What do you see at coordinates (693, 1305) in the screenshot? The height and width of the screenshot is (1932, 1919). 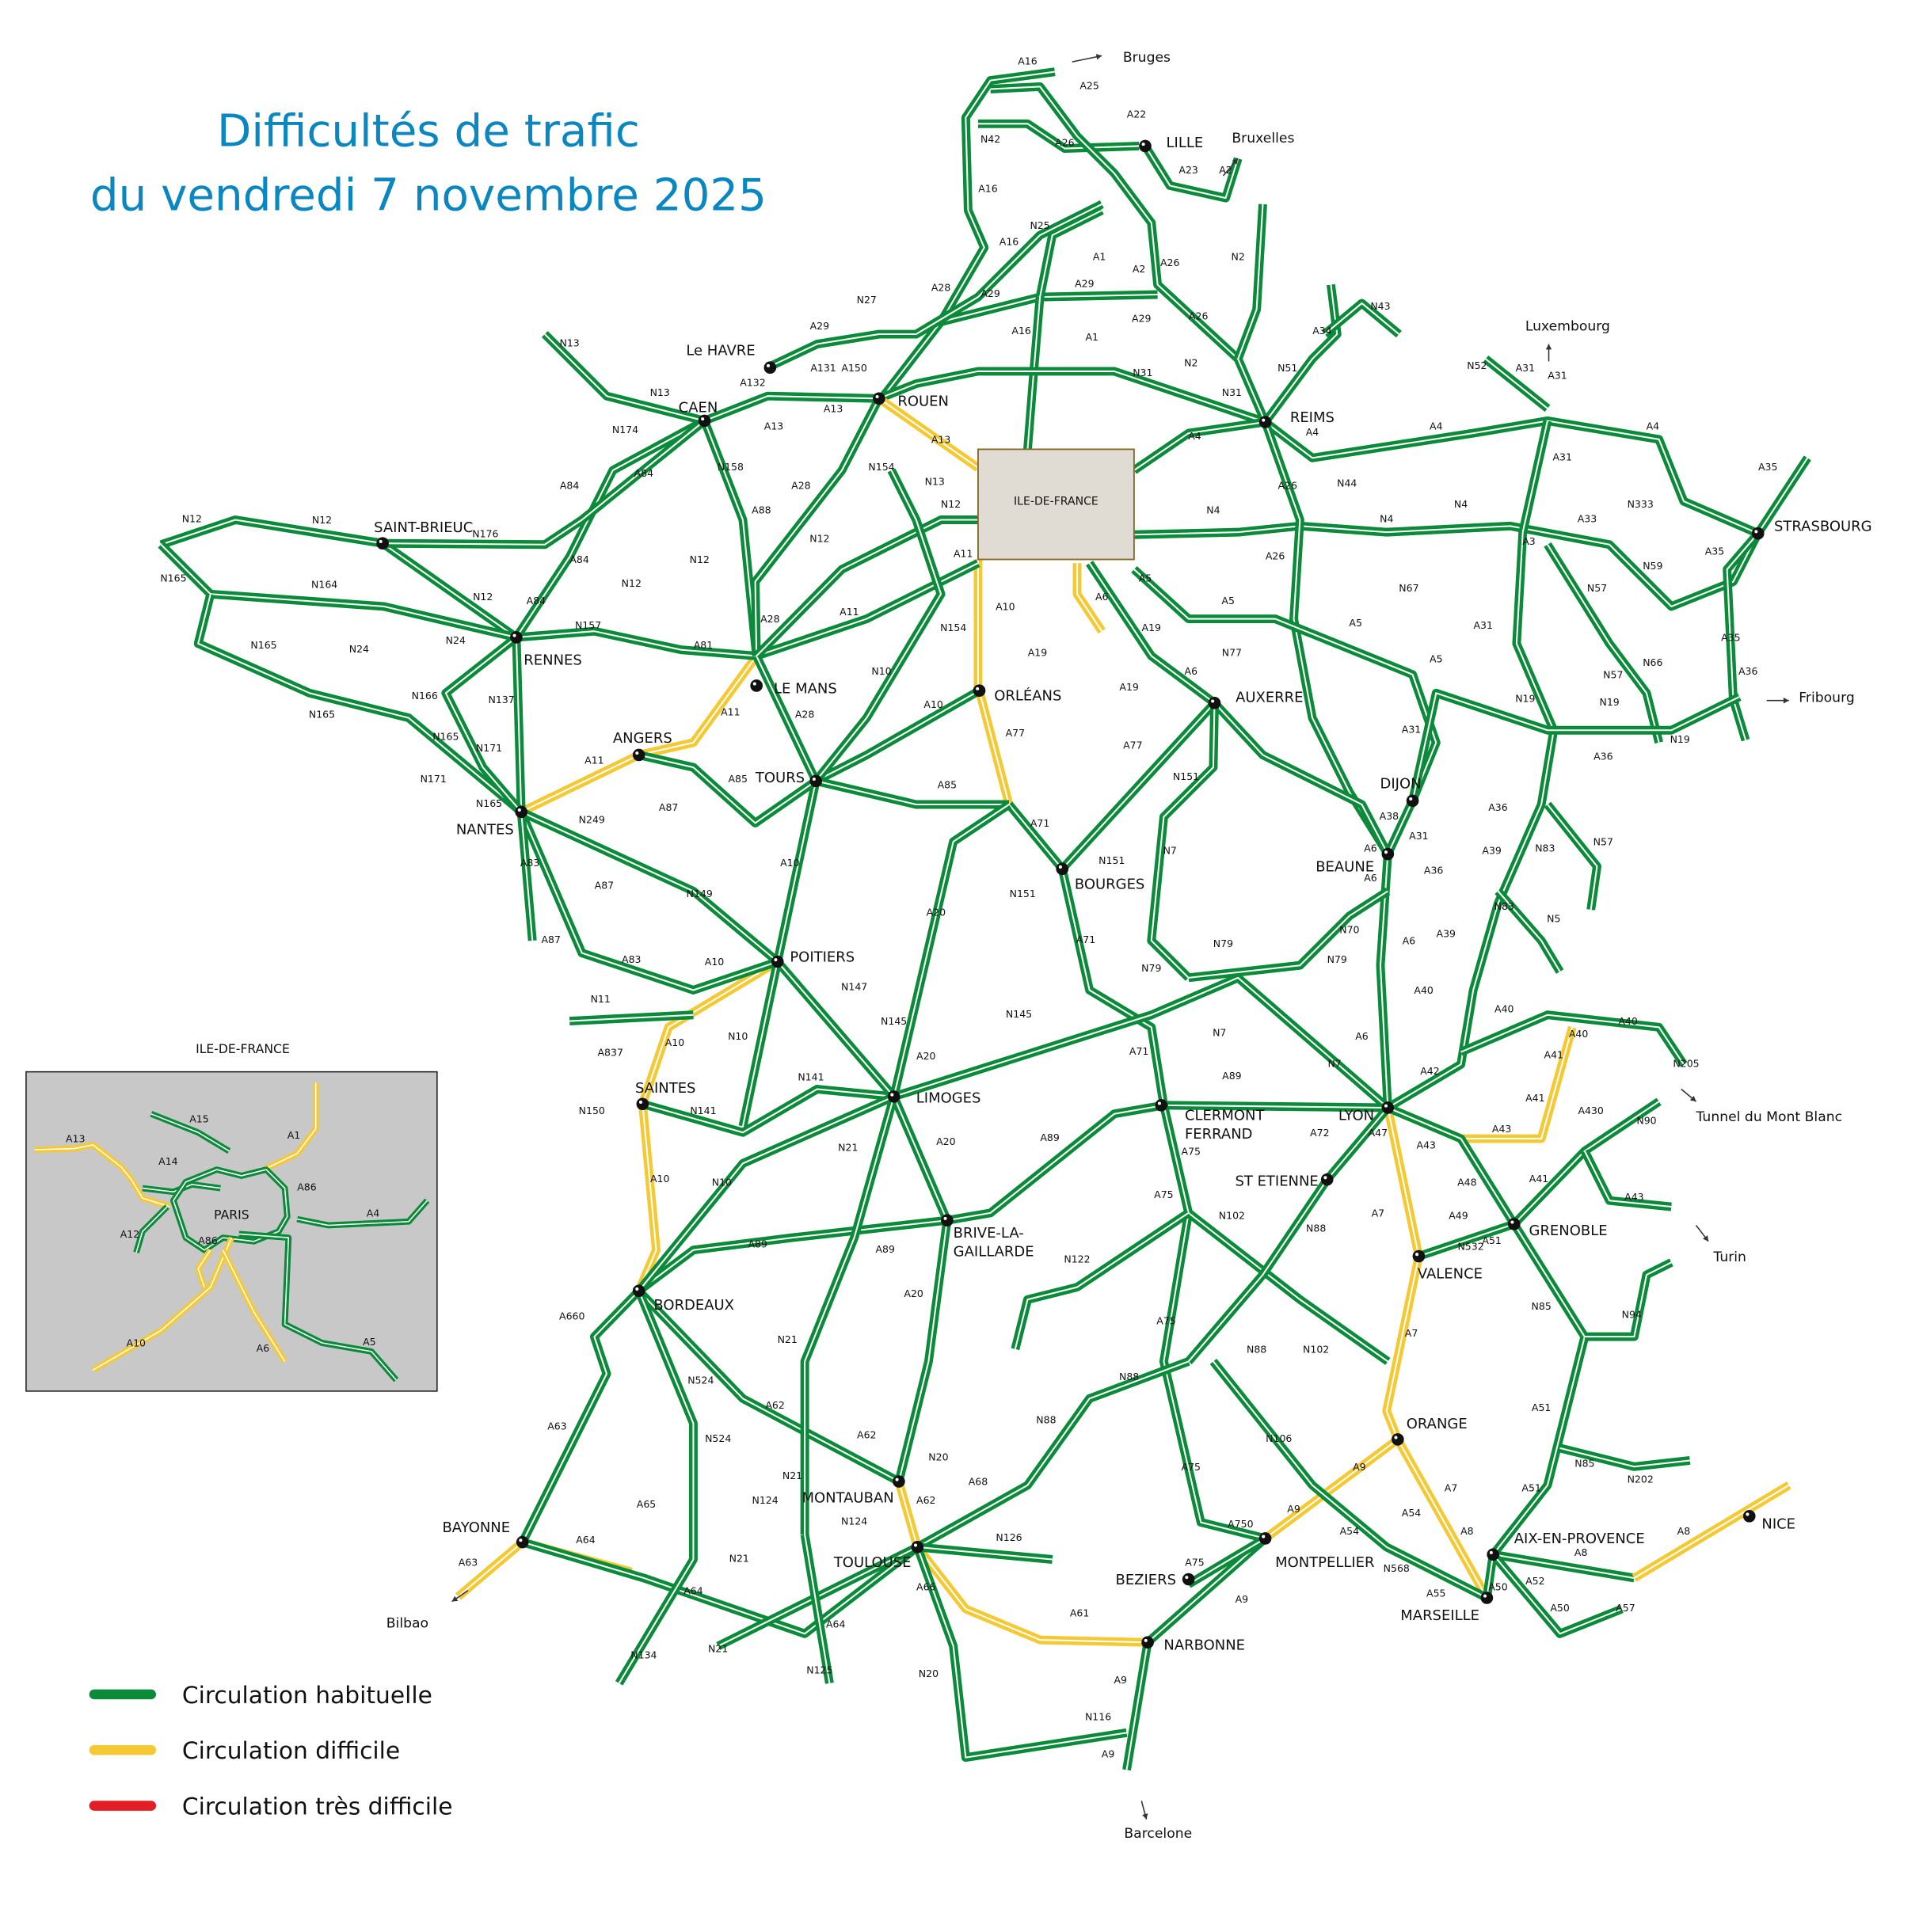 I see `city-label: BORDEAUX` at bounding box center [693, 1305].